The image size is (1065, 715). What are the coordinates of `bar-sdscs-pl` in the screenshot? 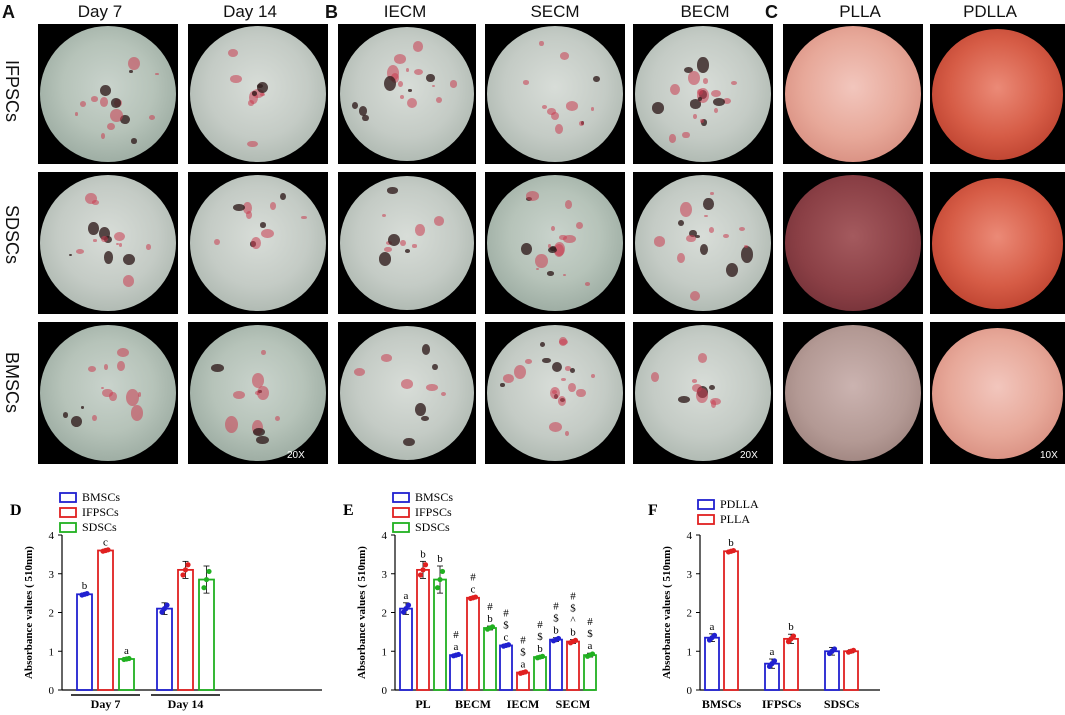 It's located at (440, 634).